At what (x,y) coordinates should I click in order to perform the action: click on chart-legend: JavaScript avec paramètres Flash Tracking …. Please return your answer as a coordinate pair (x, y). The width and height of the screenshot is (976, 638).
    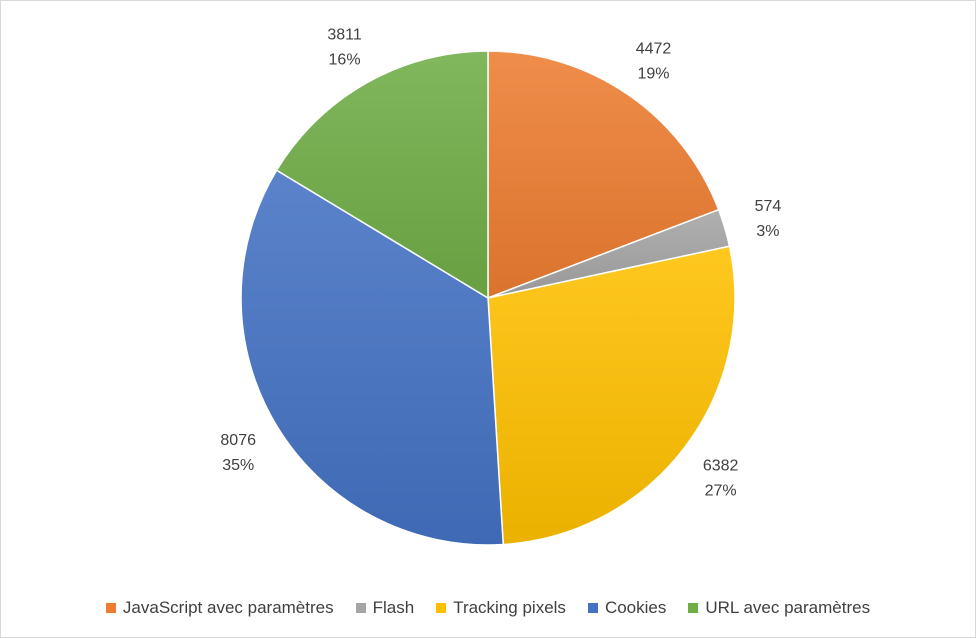
    Looking at the image, I should click on (488, 608).